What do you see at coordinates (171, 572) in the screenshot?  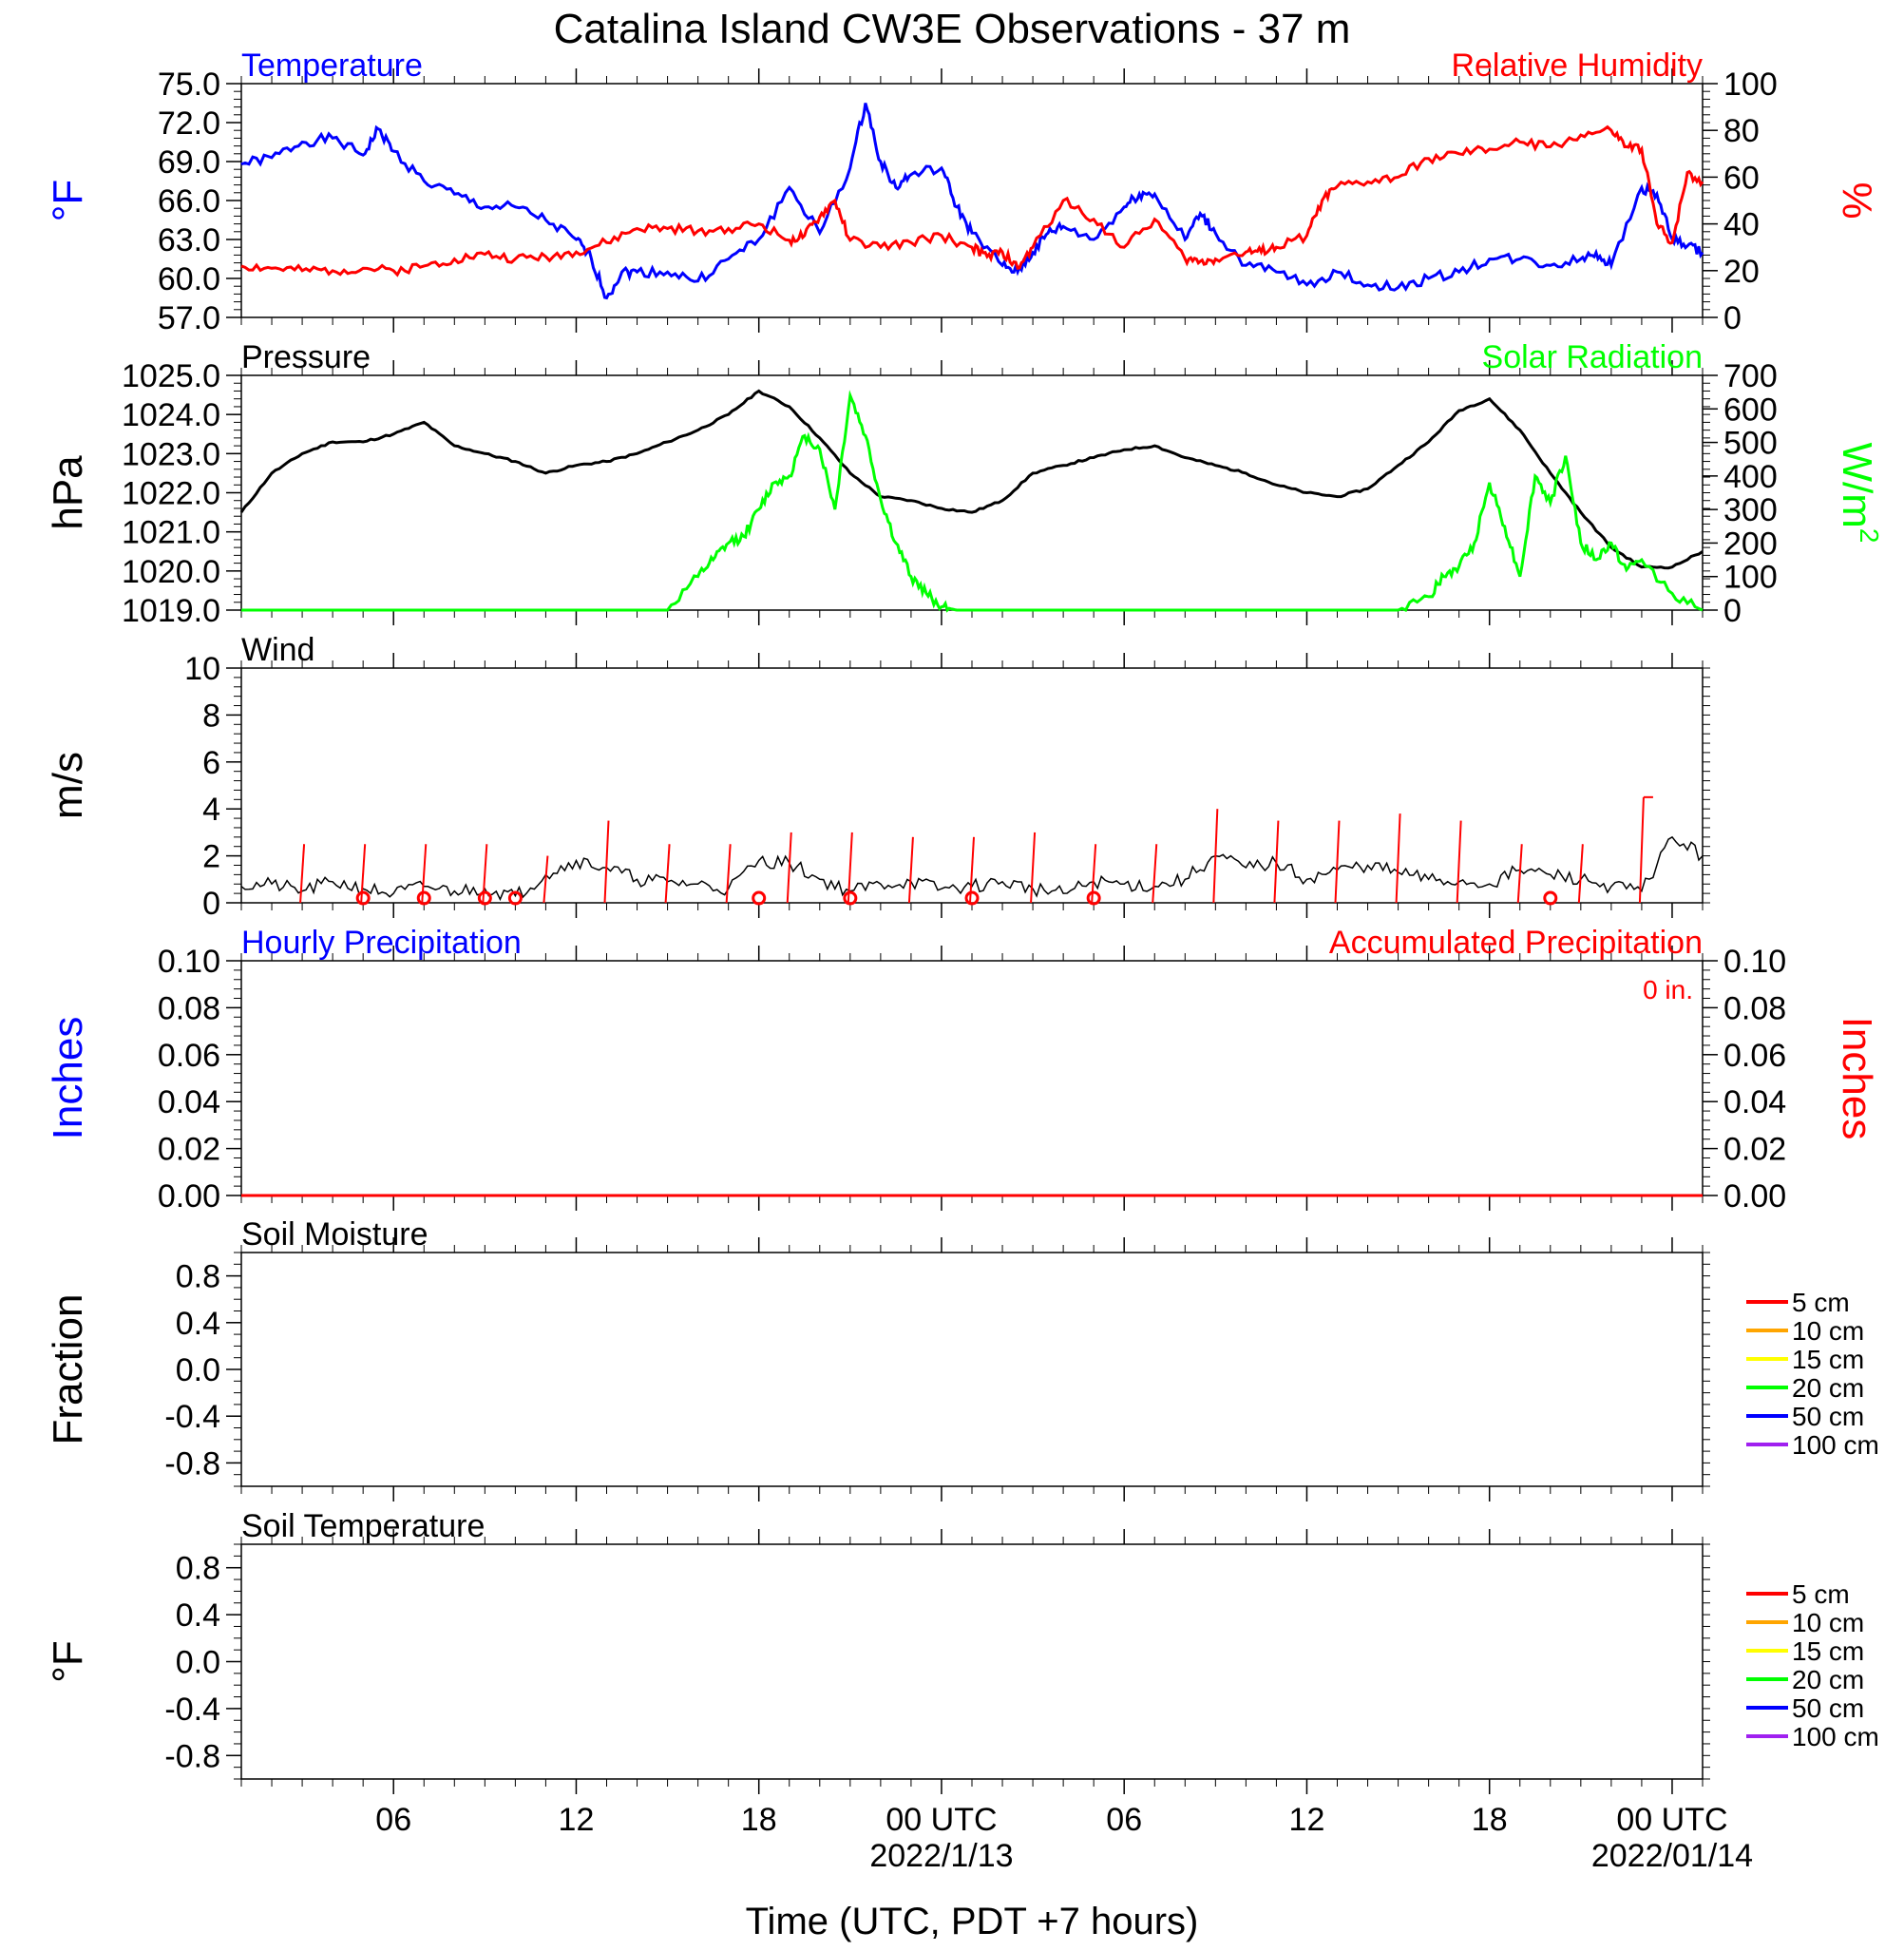 I see `left-tick-label: 1020.0` at bounding box center [171, 572].